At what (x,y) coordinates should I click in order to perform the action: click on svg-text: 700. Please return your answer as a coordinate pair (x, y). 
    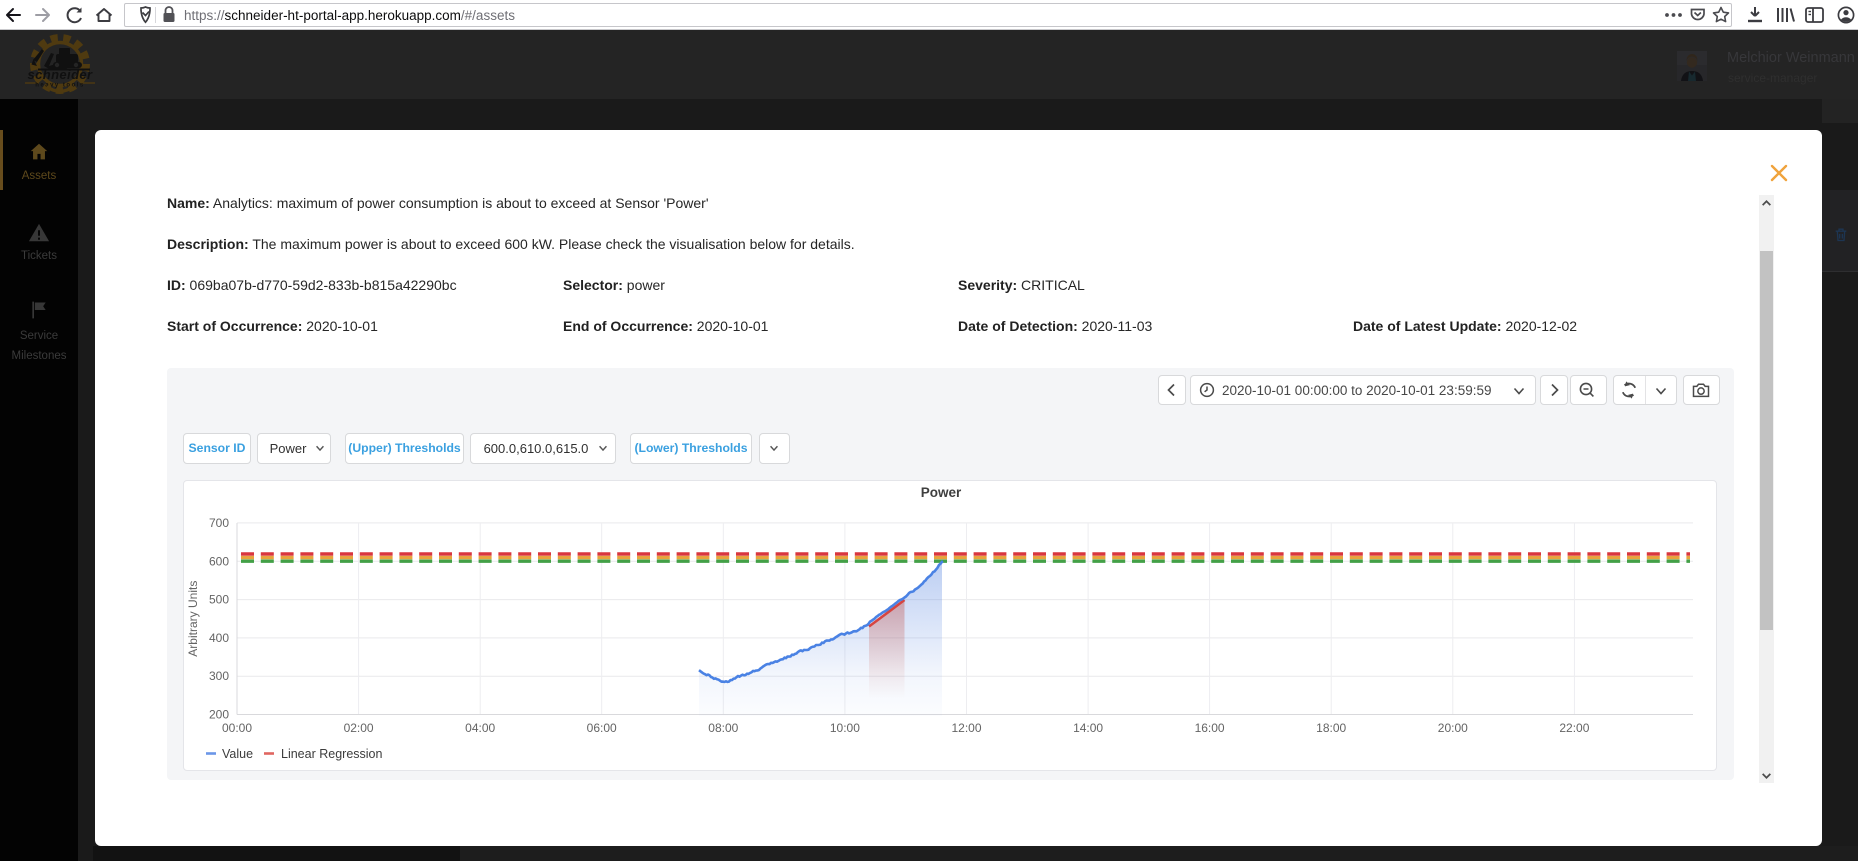
    Looking at the image, I should click on (219, 523).